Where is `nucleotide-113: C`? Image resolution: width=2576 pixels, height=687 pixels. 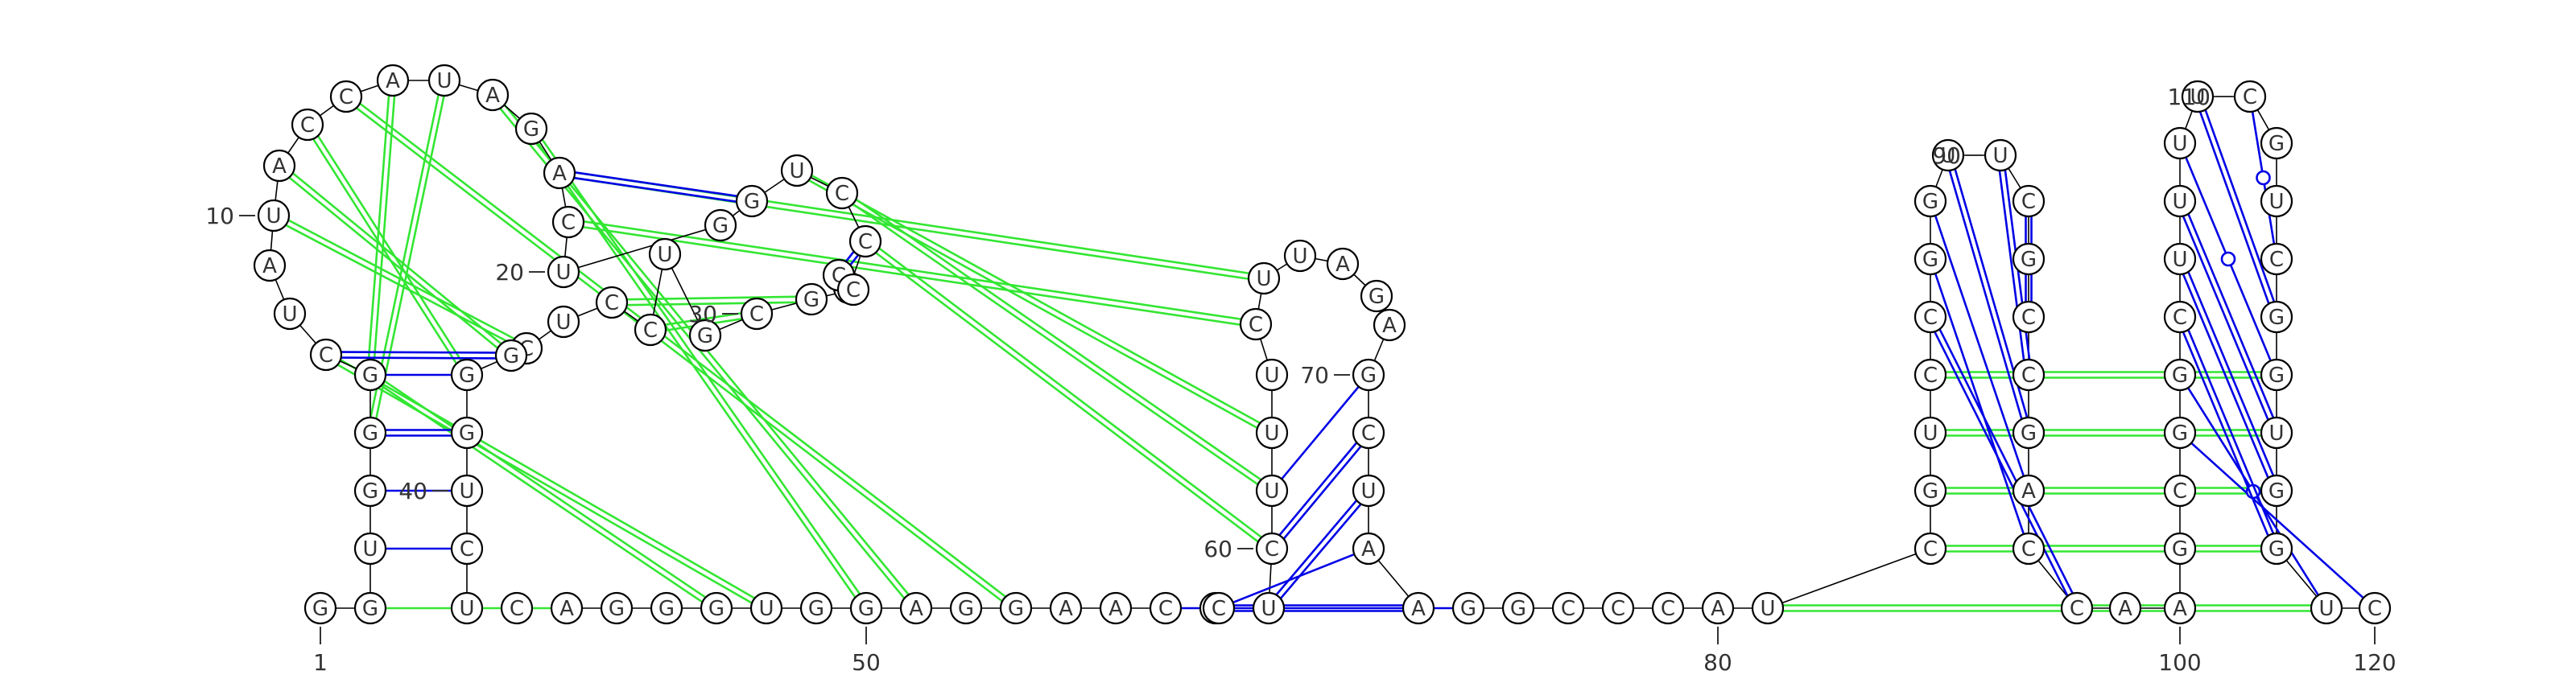
nucleotide-113: C is located at coordinates (2276, 259).